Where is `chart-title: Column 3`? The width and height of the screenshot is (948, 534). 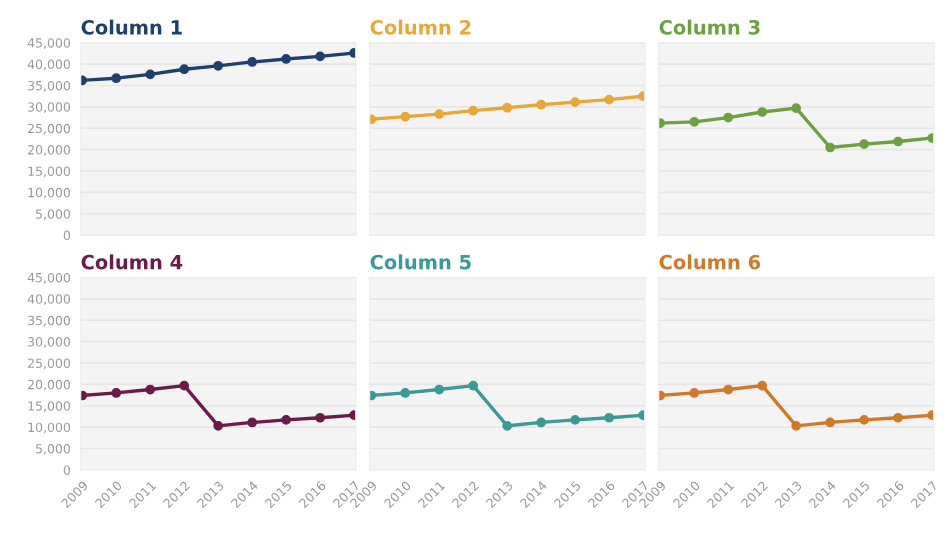
chart-title: Column 3 is located at coordinates (709, 27).